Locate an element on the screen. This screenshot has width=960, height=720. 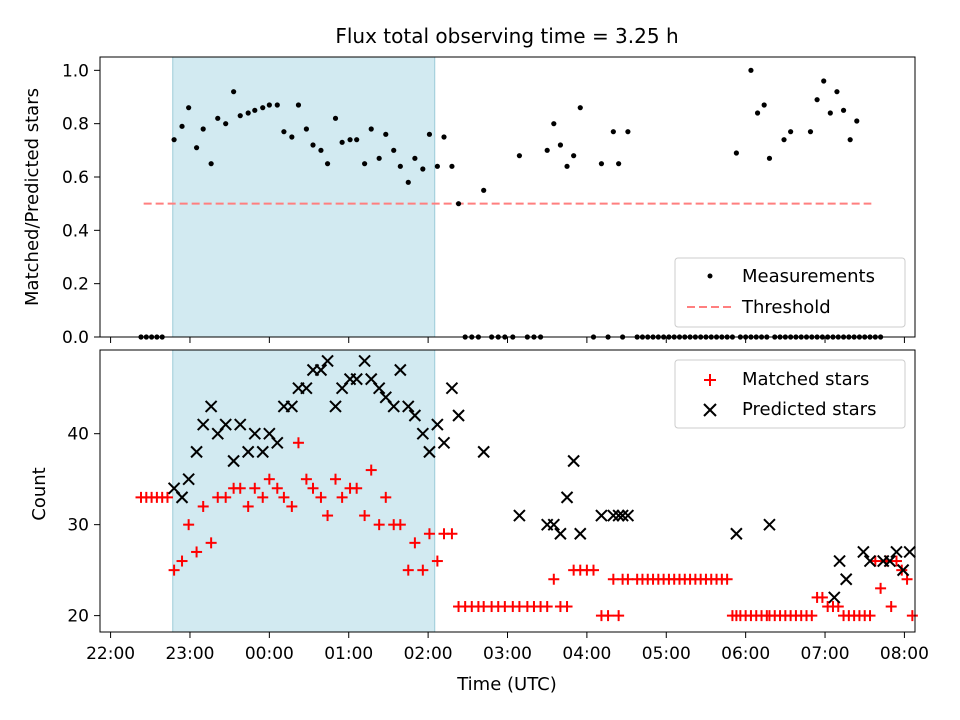
bottom-legend: Matched stars Predicted stars is located at coordinates (790, 394).